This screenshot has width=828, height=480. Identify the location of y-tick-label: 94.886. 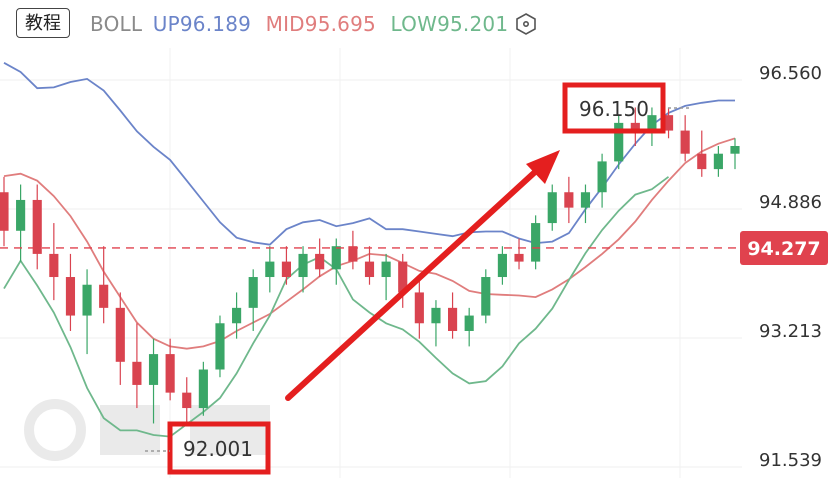
(790, 202).